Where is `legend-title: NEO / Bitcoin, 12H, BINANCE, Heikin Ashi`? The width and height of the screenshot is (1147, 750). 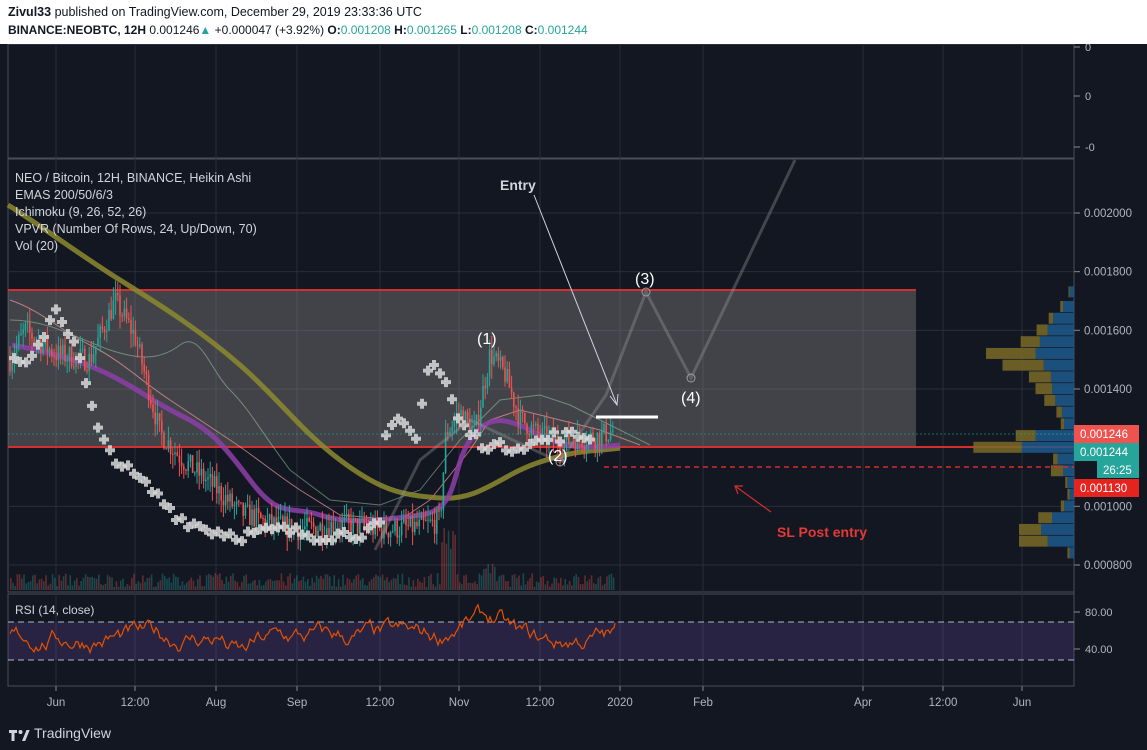 legend-title: NEO / Bitcoin, 12H, BINANCE, Heikin Ashi is located at coordinates (133, 178).